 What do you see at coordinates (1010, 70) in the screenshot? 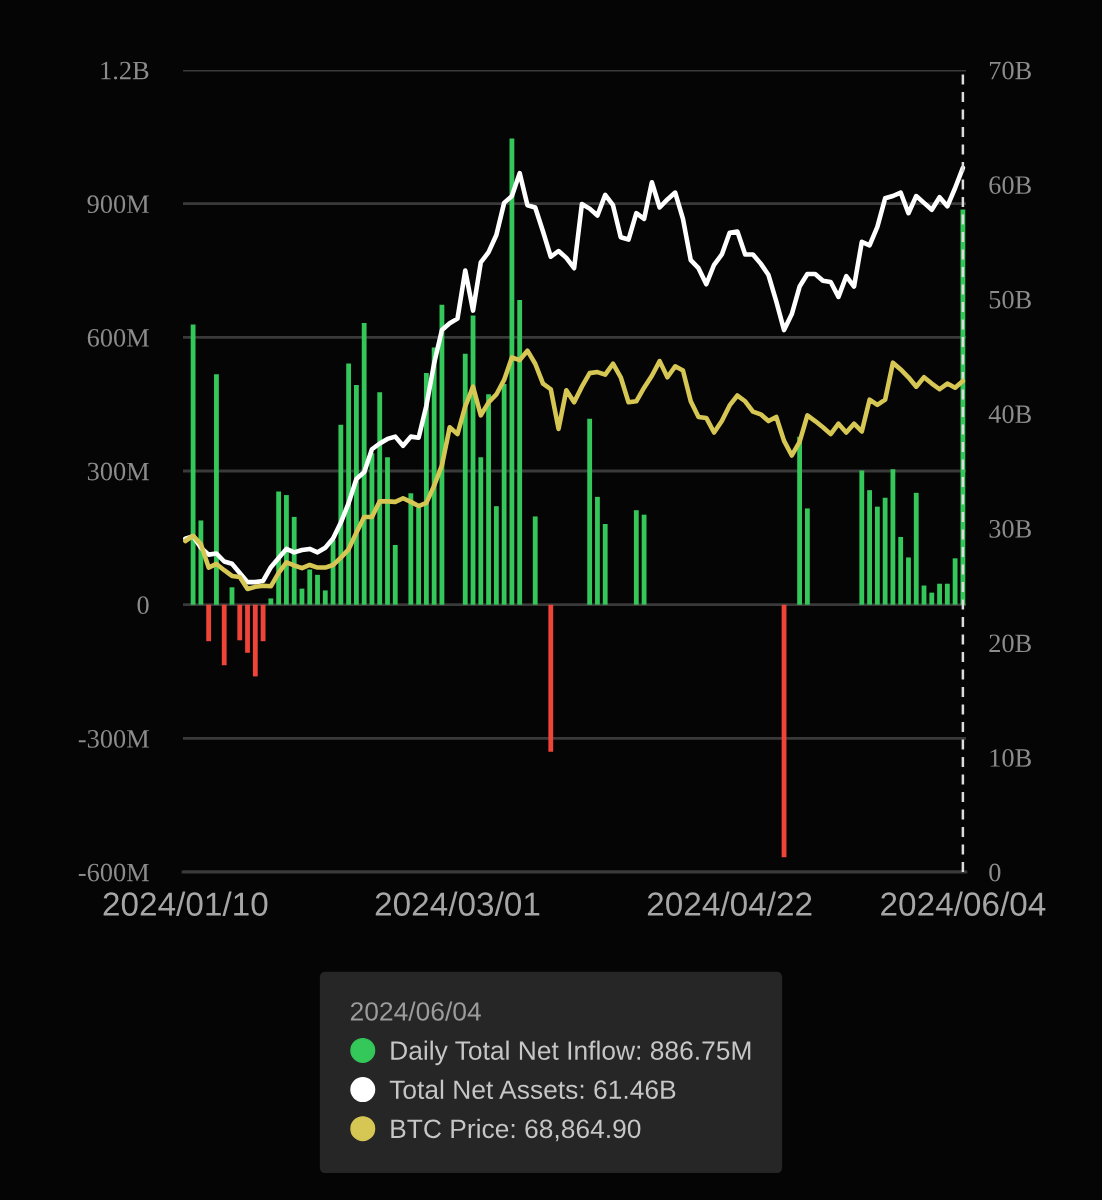
I see `y2-tick-label: 70B` at bounding box center [1010, 70].